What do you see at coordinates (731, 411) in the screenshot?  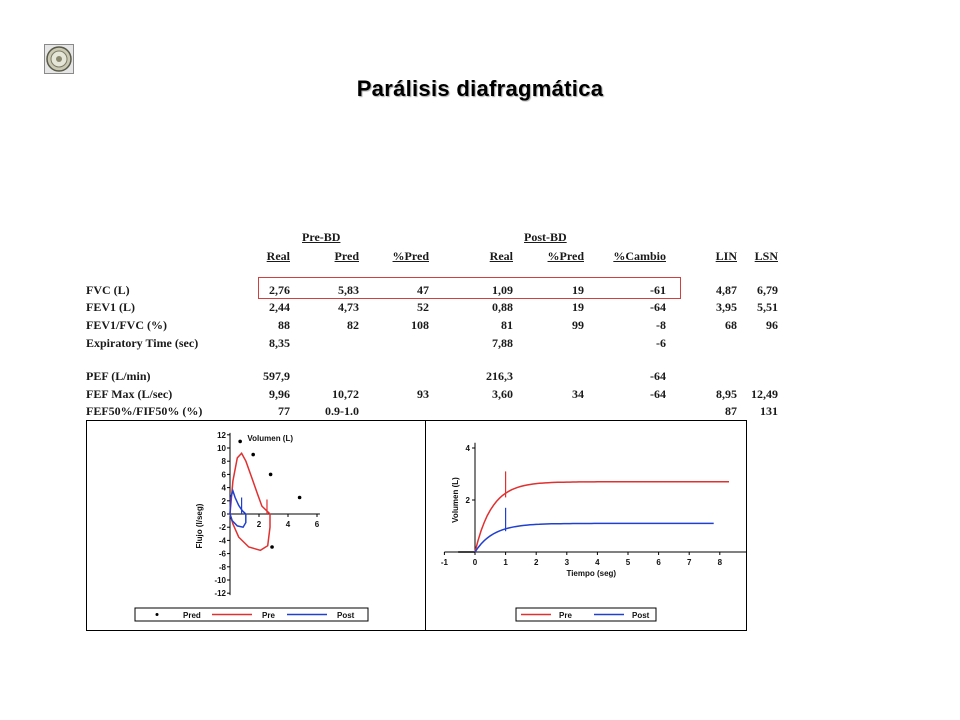 I see `table-cell: 87` at bounding box center [731, 411].